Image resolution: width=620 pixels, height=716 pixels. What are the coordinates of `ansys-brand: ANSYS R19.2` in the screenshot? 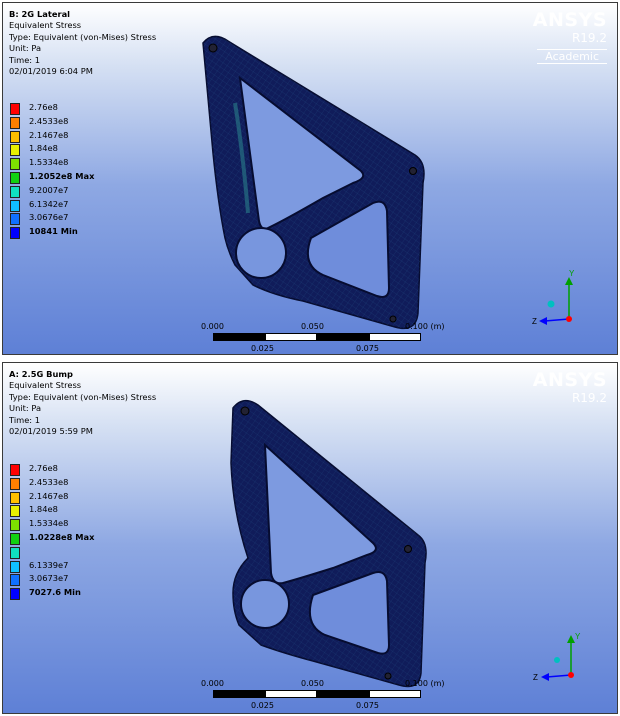 It's located at (570, 387).